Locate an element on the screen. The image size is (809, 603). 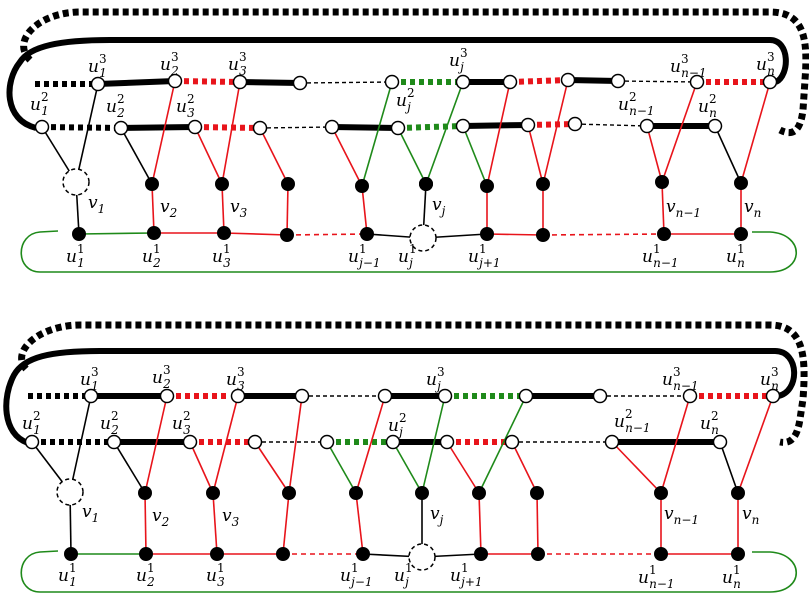
label-un1-2: u2 n−1 is located at coordinates (636, 104).